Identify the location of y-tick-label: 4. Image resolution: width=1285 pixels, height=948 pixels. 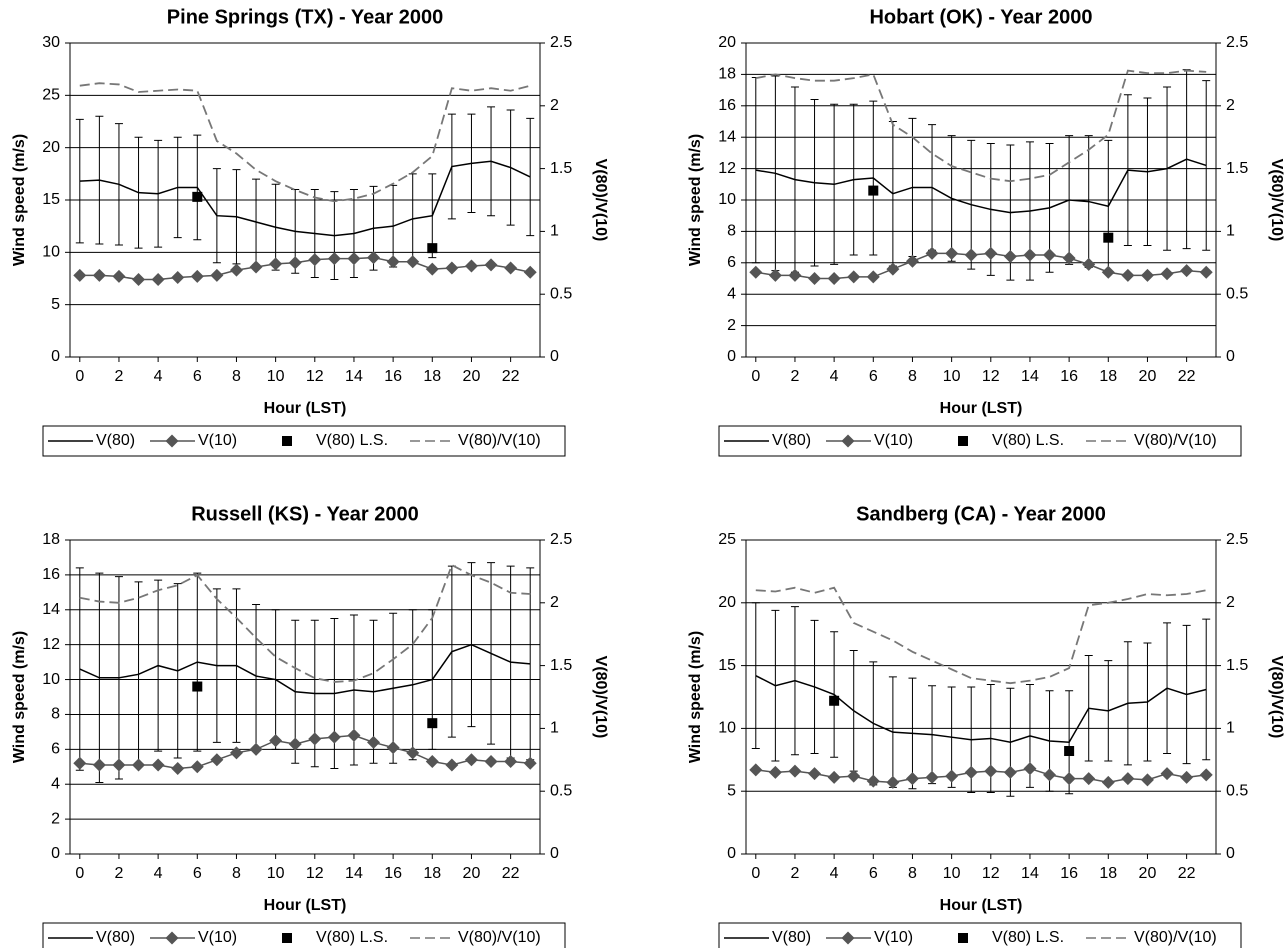
(731, 293).